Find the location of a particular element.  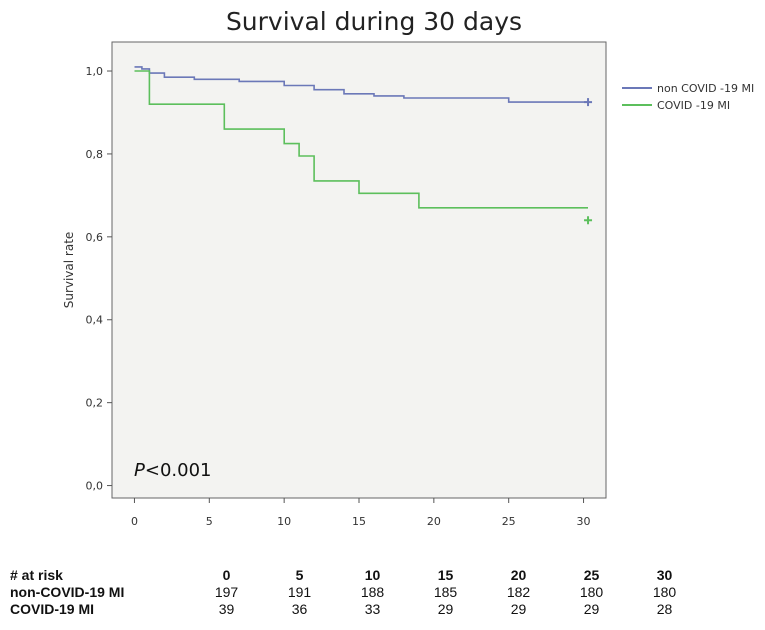

y-tick-label: 1,0 is located at coordinates (95, 71).